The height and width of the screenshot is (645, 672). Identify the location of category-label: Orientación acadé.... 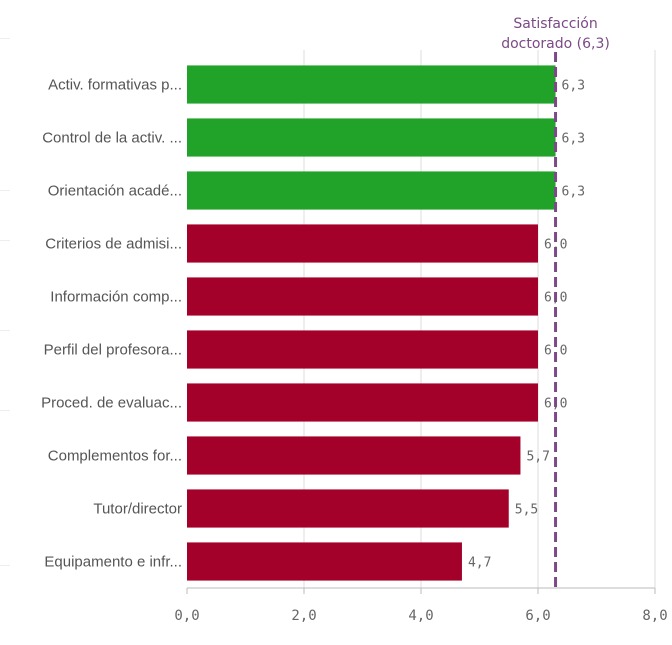
(115, 191).